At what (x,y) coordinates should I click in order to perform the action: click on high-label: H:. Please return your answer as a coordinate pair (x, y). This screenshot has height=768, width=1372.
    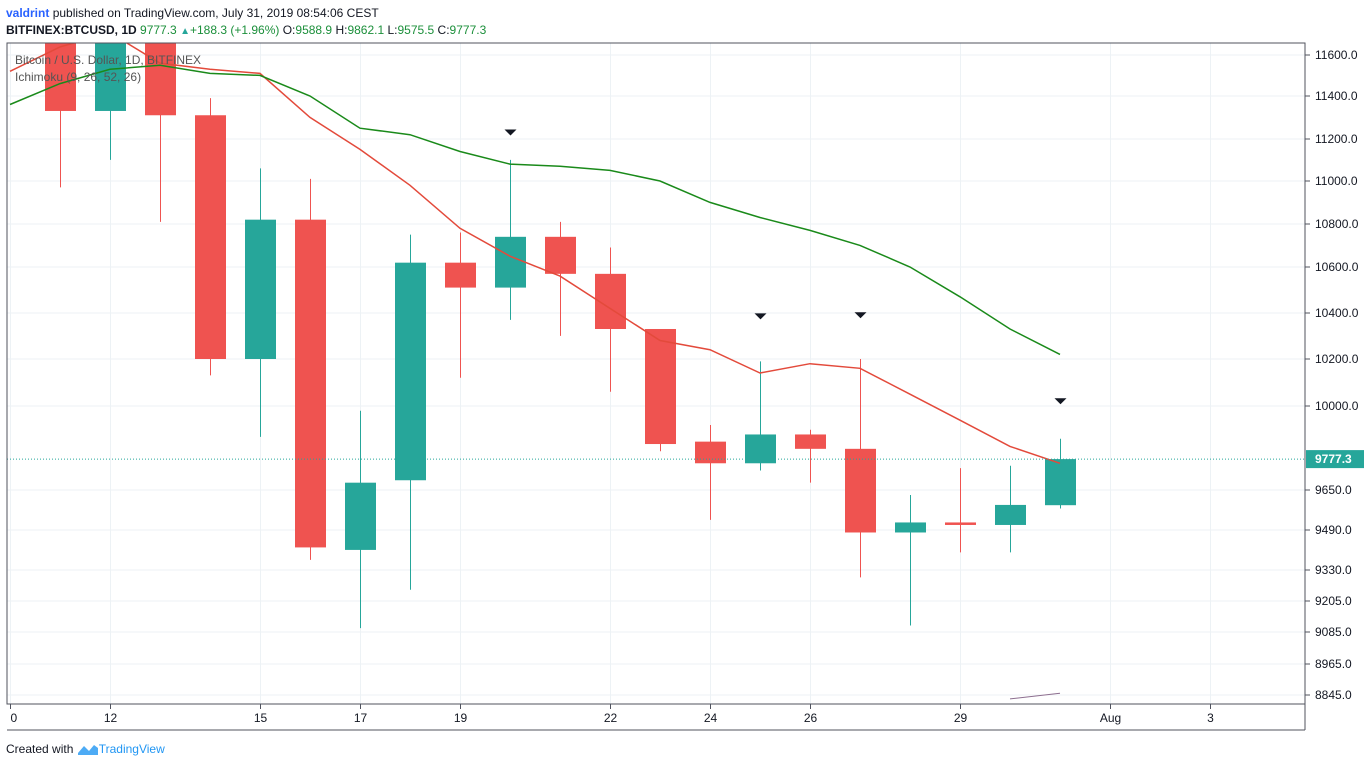
    Looking at the image, I should click on (341, 30).